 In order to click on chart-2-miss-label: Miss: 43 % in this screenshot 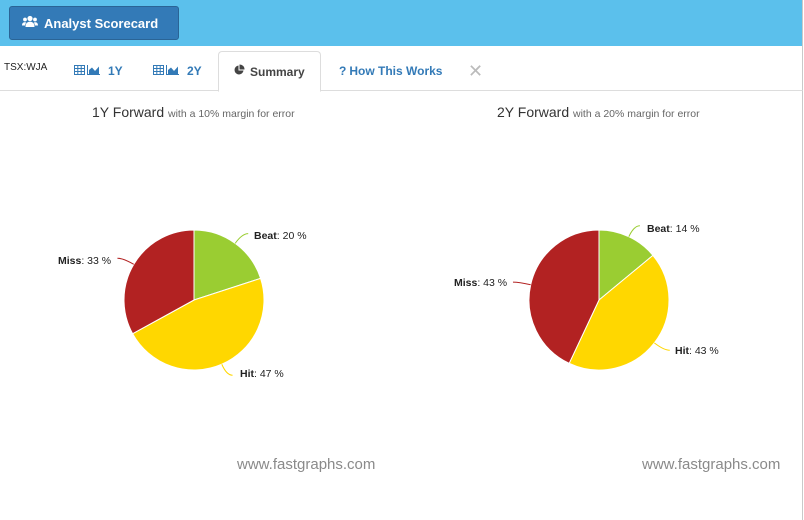, I will do `click(481, 283)`.